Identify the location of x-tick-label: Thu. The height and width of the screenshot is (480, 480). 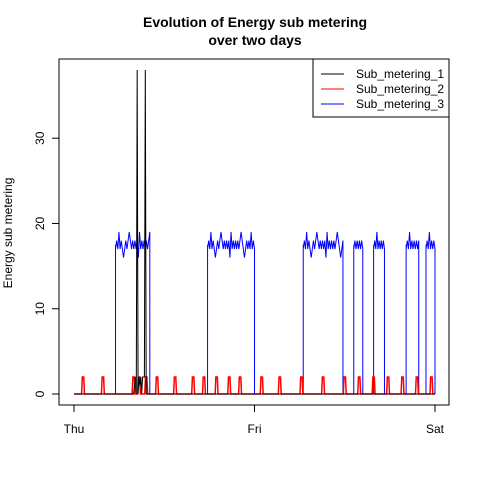
(74, 429).